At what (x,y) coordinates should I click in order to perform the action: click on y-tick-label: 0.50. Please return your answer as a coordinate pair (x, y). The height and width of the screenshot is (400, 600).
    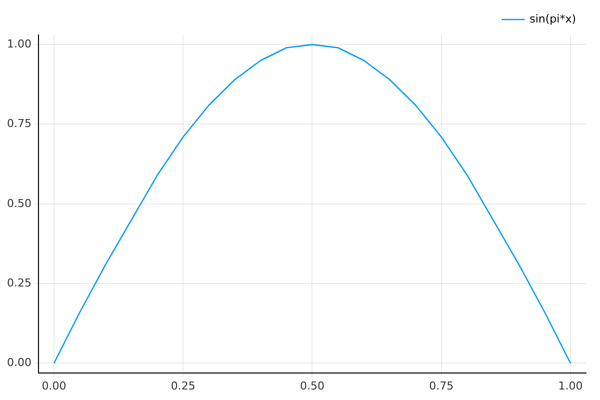
    Looking at the image, I should click on (19, 203).